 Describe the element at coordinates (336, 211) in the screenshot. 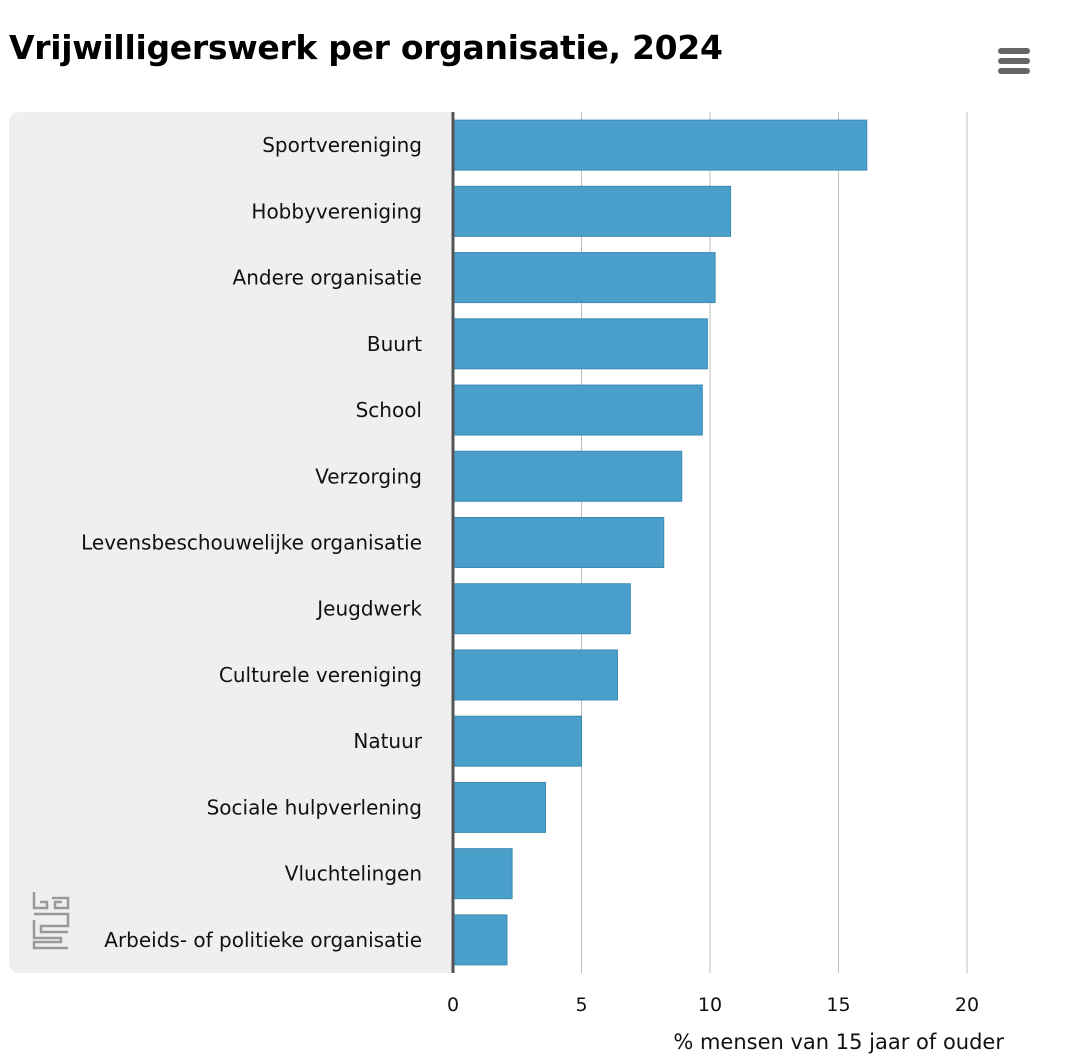

I see `category-label: Hobbyvereniging` at that location.